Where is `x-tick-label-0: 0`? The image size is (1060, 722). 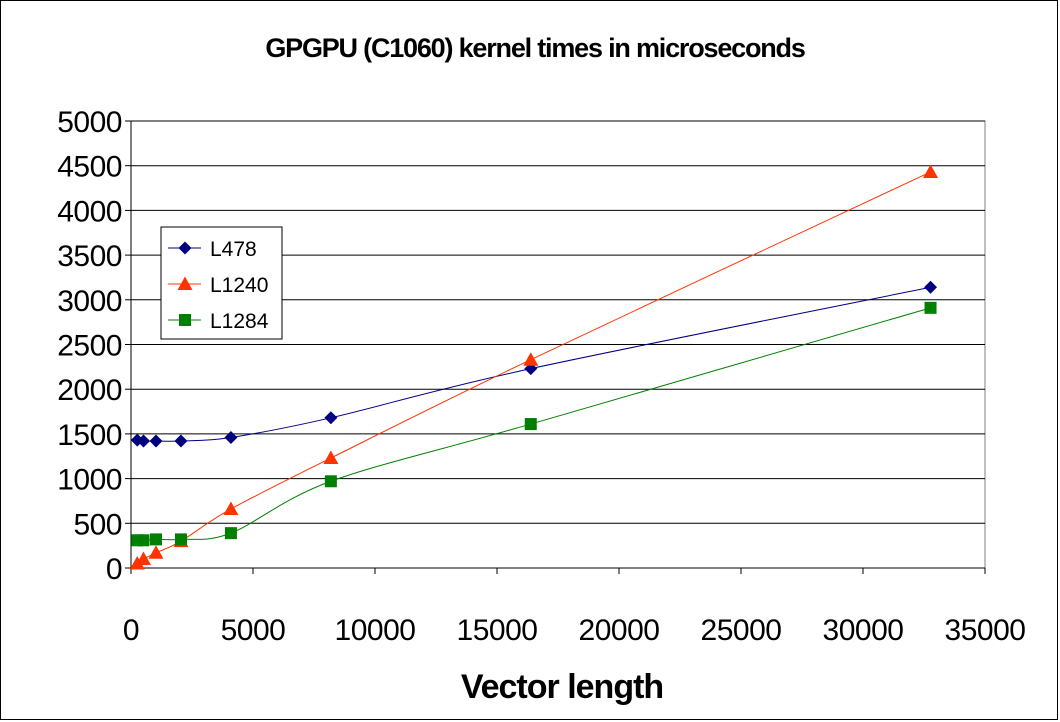 x-tick-label-0: 0 is located at coordinates (131, 630).